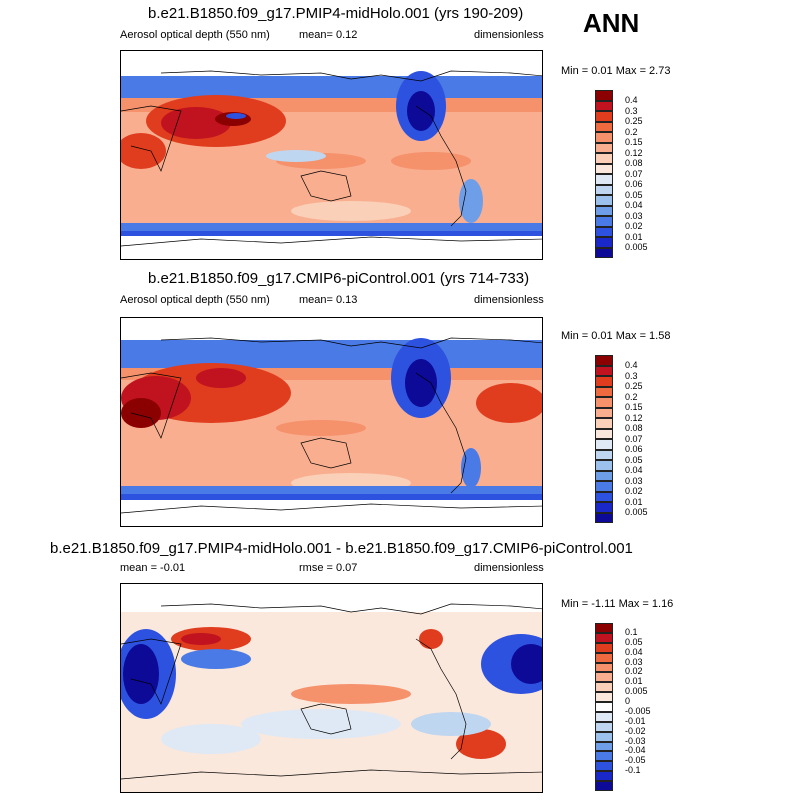 This screenshot has height=800, width=800. Describe the element at coordinates (153, 568) in the screenshot. I see `panel3-mean-label: mean = -0.01` at that location.